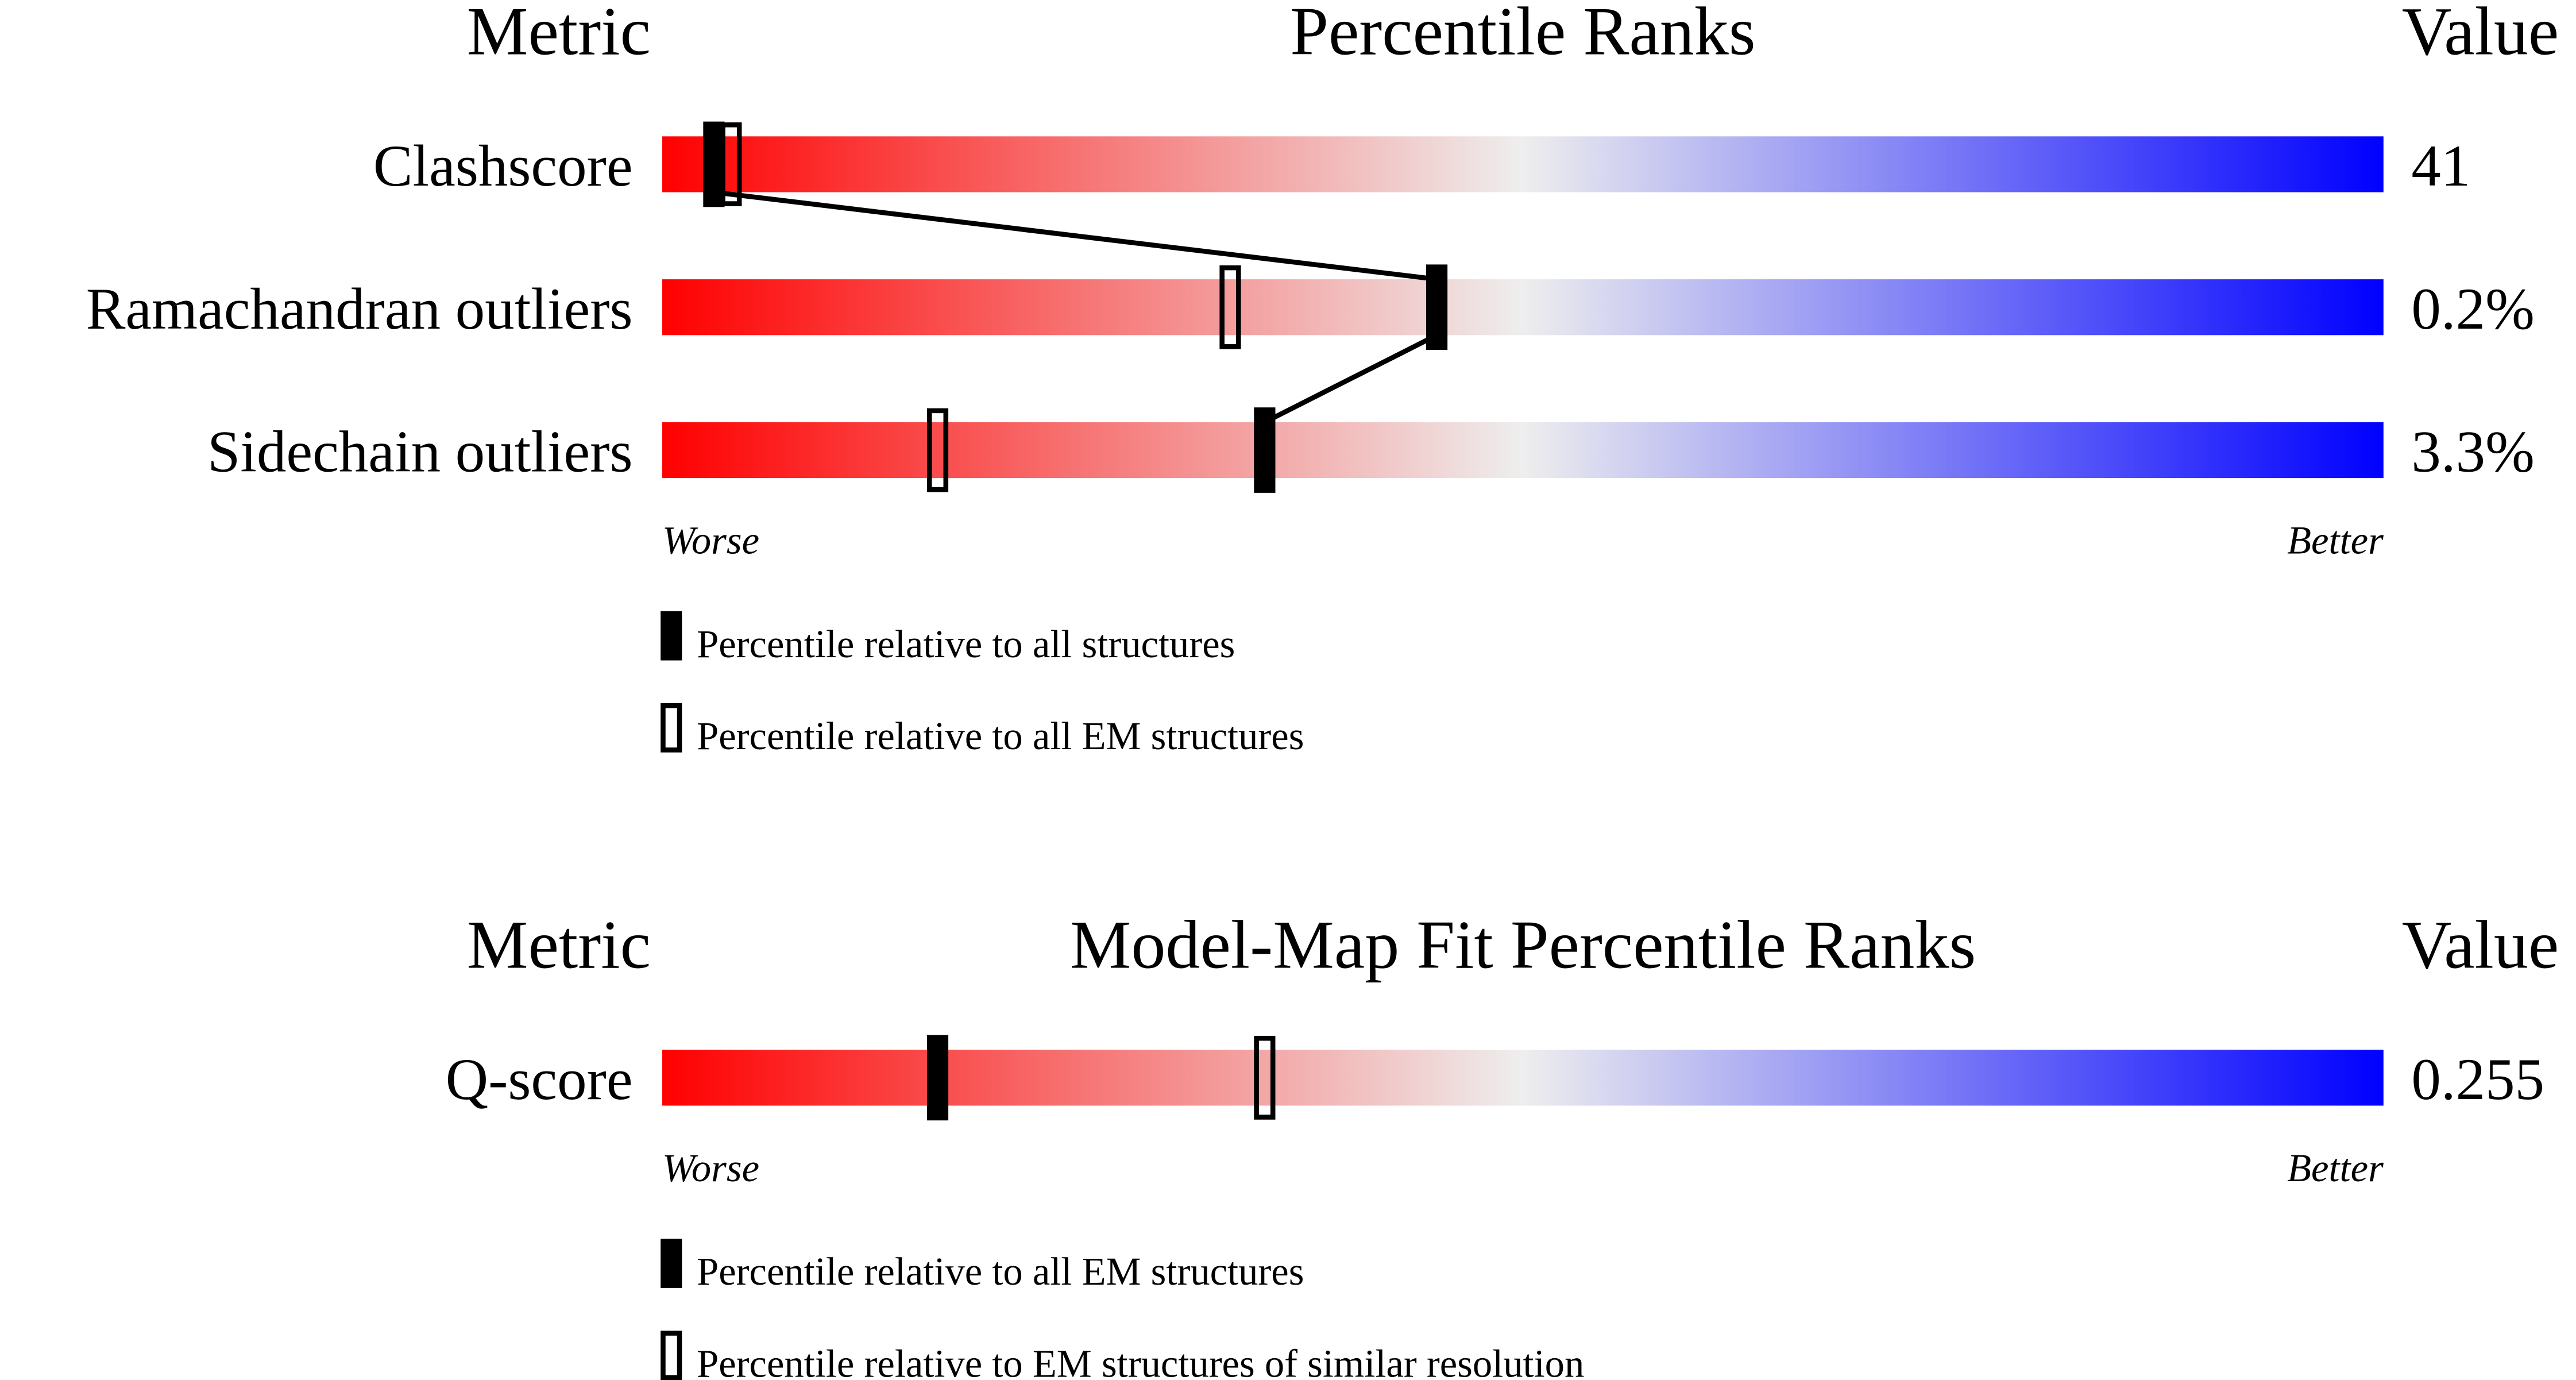 This screenshot has width=2576, height=1380. I want to click on legend-label: Percentile relative to all structures, so click(966, 644).